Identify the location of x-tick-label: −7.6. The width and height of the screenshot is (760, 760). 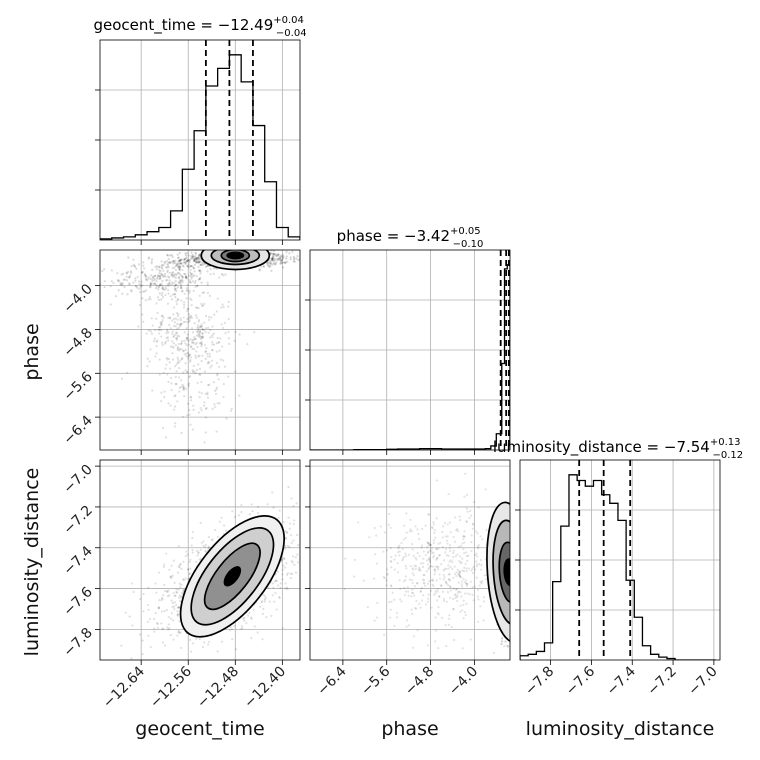
(580, 680).